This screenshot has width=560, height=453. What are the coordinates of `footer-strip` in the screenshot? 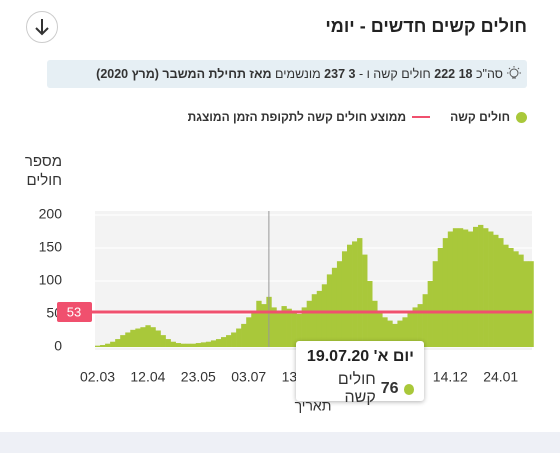 It's located at (280, 442).